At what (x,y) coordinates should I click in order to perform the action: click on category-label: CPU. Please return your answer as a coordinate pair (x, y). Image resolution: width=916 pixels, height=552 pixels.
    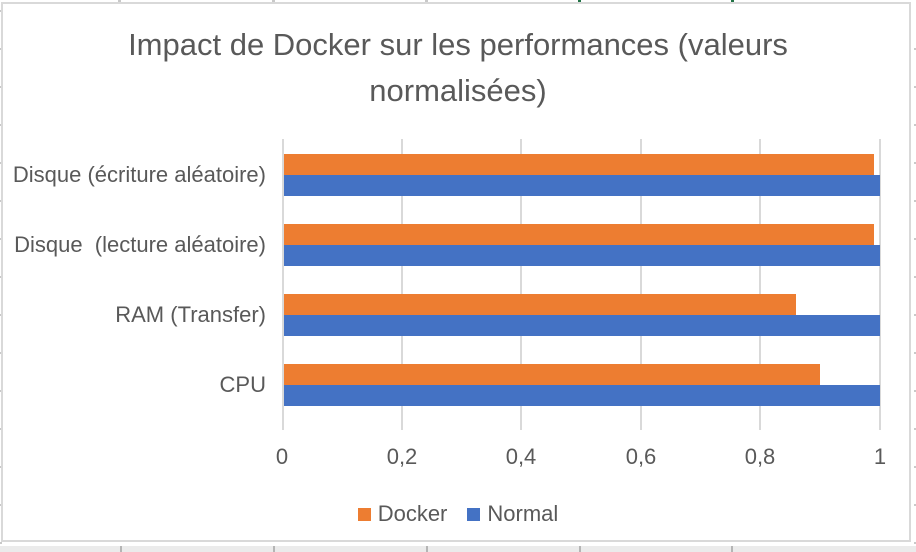
    Looking at the image, I should click on (242, 384).